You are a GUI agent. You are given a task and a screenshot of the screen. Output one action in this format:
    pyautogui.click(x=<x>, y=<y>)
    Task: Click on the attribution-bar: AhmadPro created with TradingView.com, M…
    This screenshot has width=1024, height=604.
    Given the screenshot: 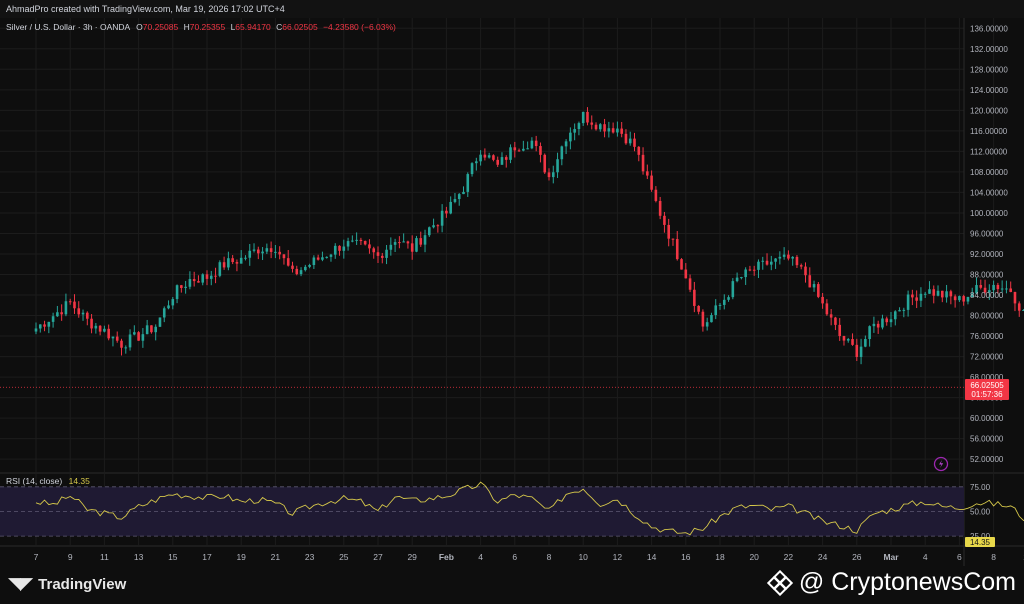 What is the action you would take?
    pyautogui.click(x=512, y=9)
    